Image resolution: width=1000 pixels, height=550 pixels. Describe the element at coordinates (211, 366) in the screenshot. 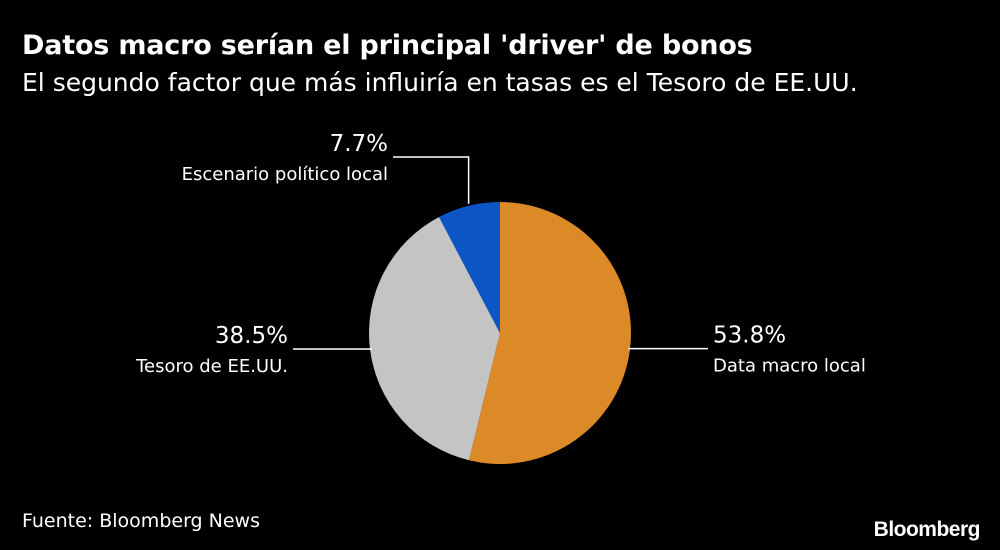

I see `slice-category-label-1: Tesoro de EE.UU.` at that location.